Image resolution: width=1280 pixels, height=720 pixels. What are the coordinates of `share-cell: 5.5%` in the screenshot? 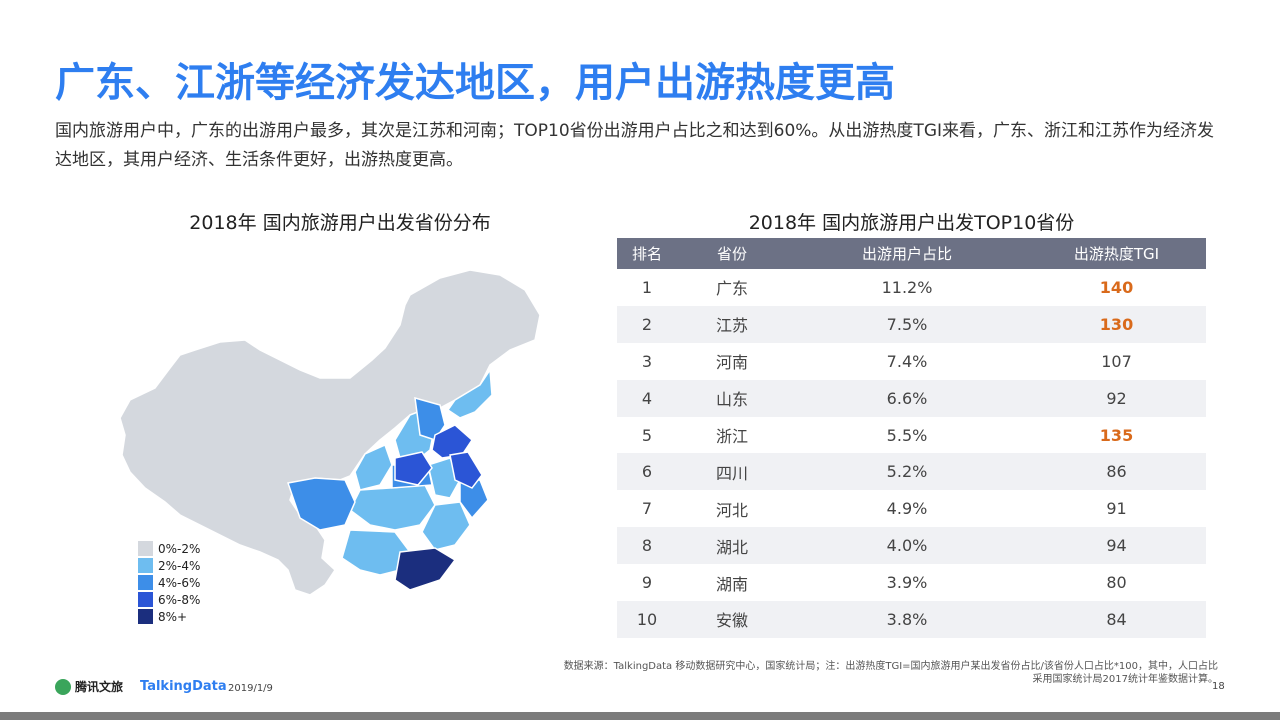 It's located at (907, 435).